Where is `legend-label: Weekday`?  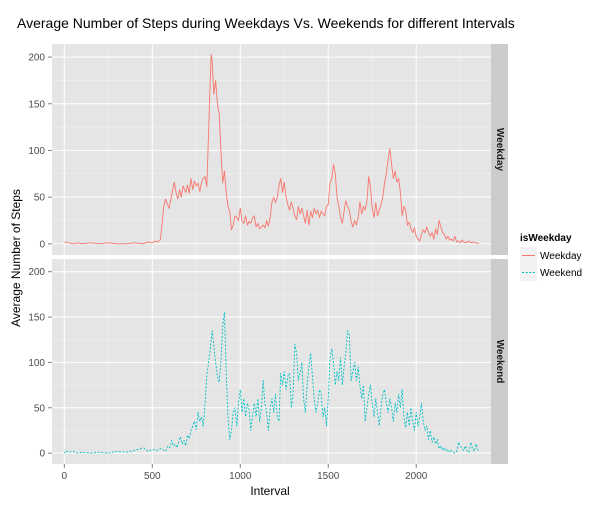 legend-label: Weekday is located at coordinates (561, 256).